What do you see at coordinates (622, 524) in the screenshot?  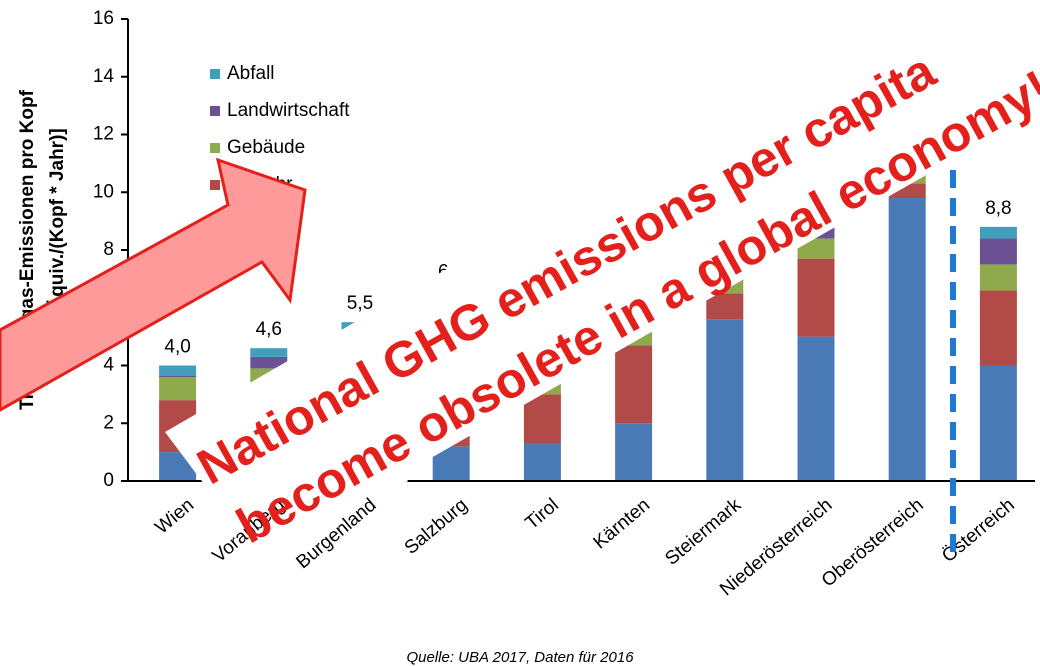 I see `x-tick-label: Kärnten` at bounding box center [622, 524].